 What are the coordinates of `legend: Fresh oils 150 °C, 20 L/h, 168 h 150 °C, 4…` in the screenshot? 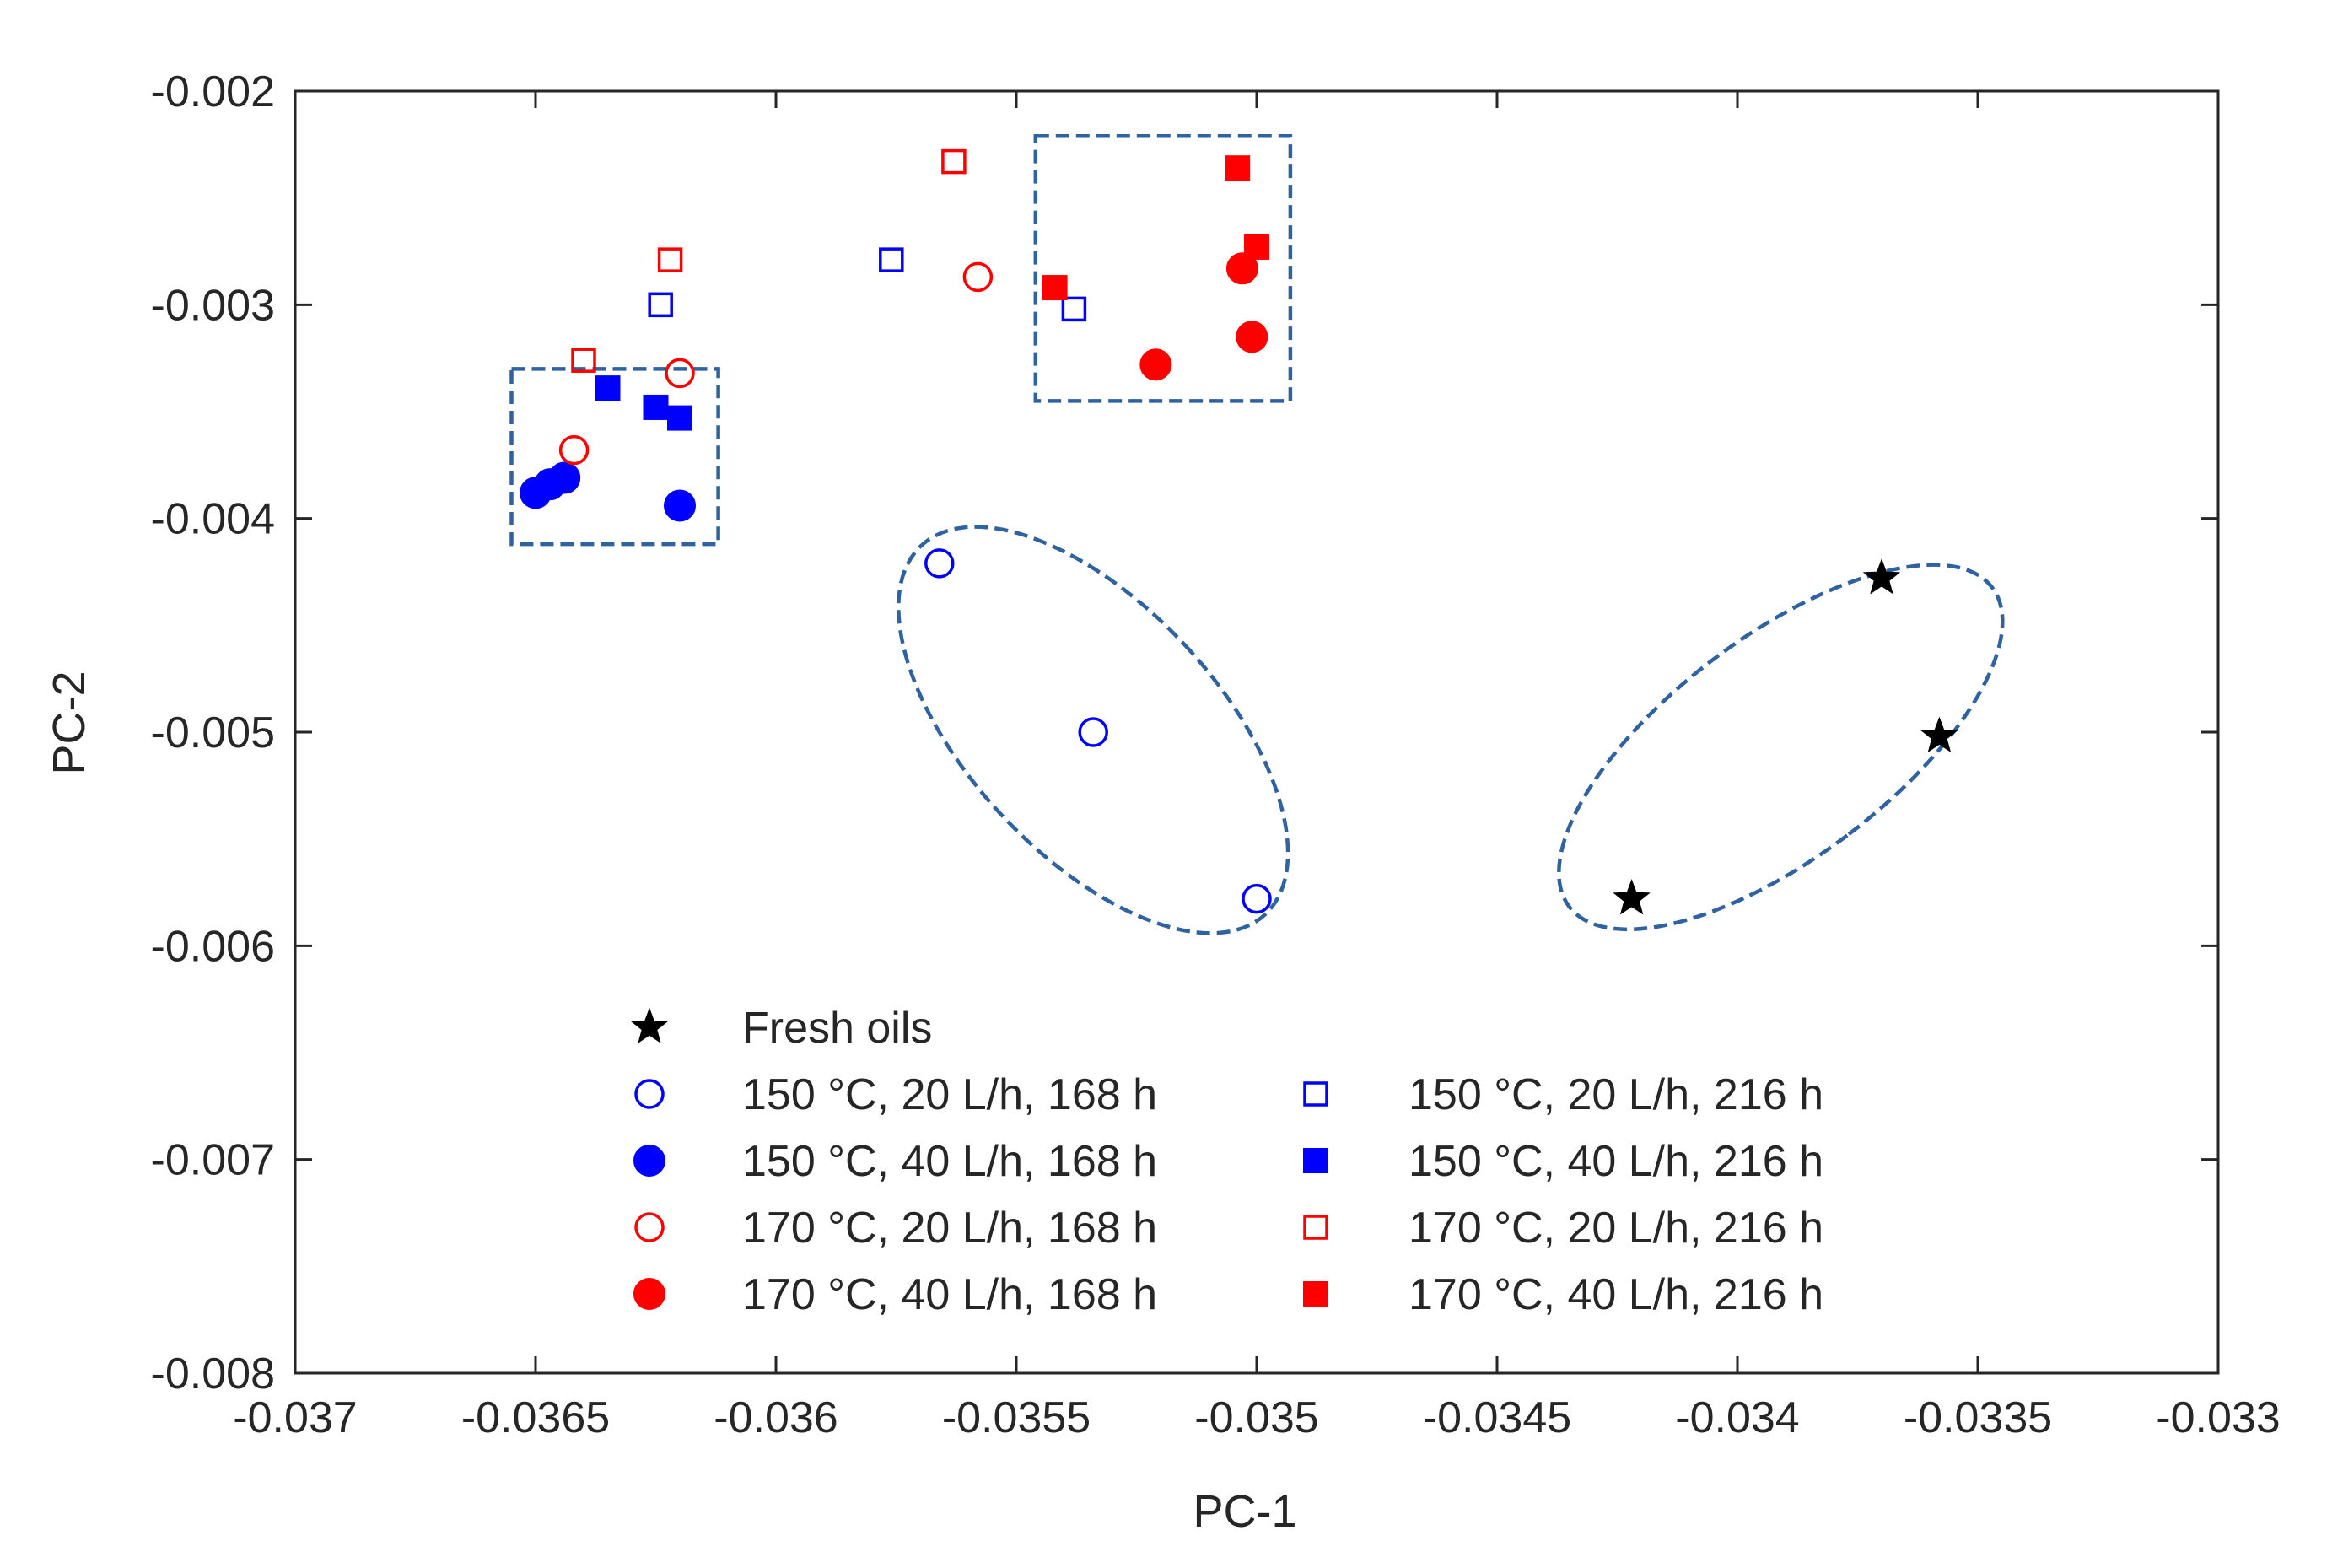 It's located at (1226, 1161).